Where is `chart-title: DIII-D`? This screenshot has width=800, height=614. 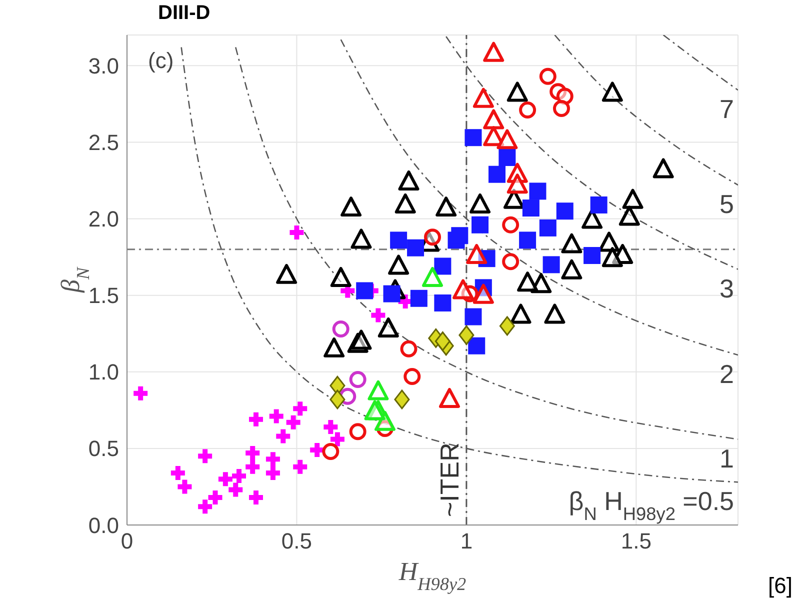
chart-title: DIII-D is located at coordinates (184, 13).